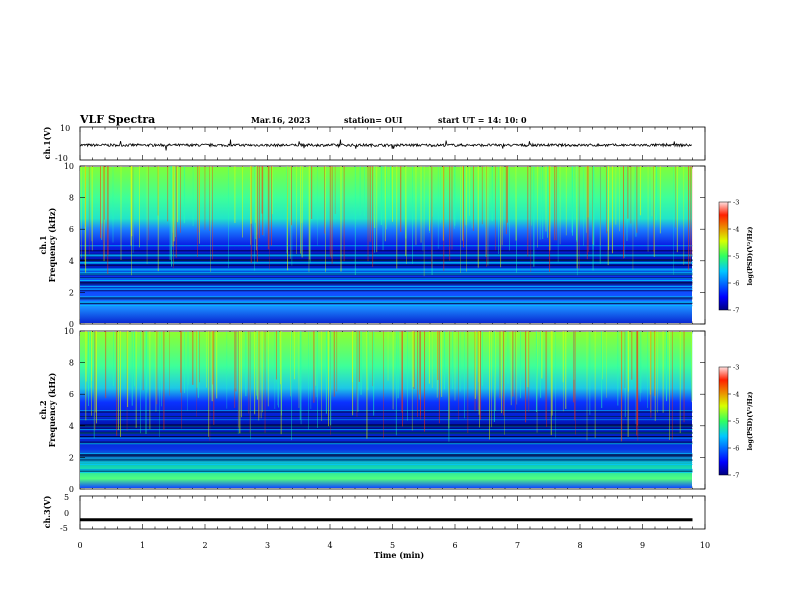 This screenshot has height=612, width=792. I want to click on ch1-waveform-panel: 10 -10 ch.1(V), so click(367, 143).